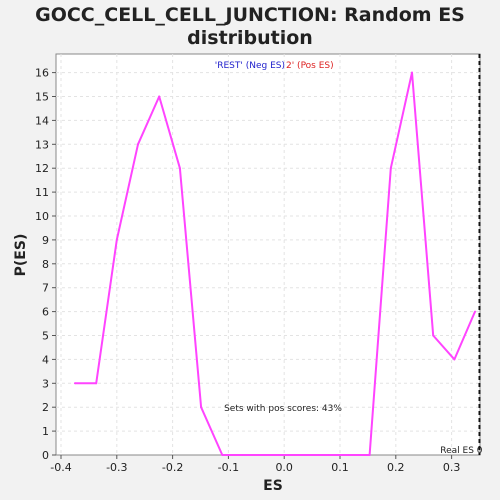 This screenshot has height=500, width=500. What do you see at coordinates (42, 192) in the screenshot?
I see `y-tick-label: 11` at bounding box center [42, 192].